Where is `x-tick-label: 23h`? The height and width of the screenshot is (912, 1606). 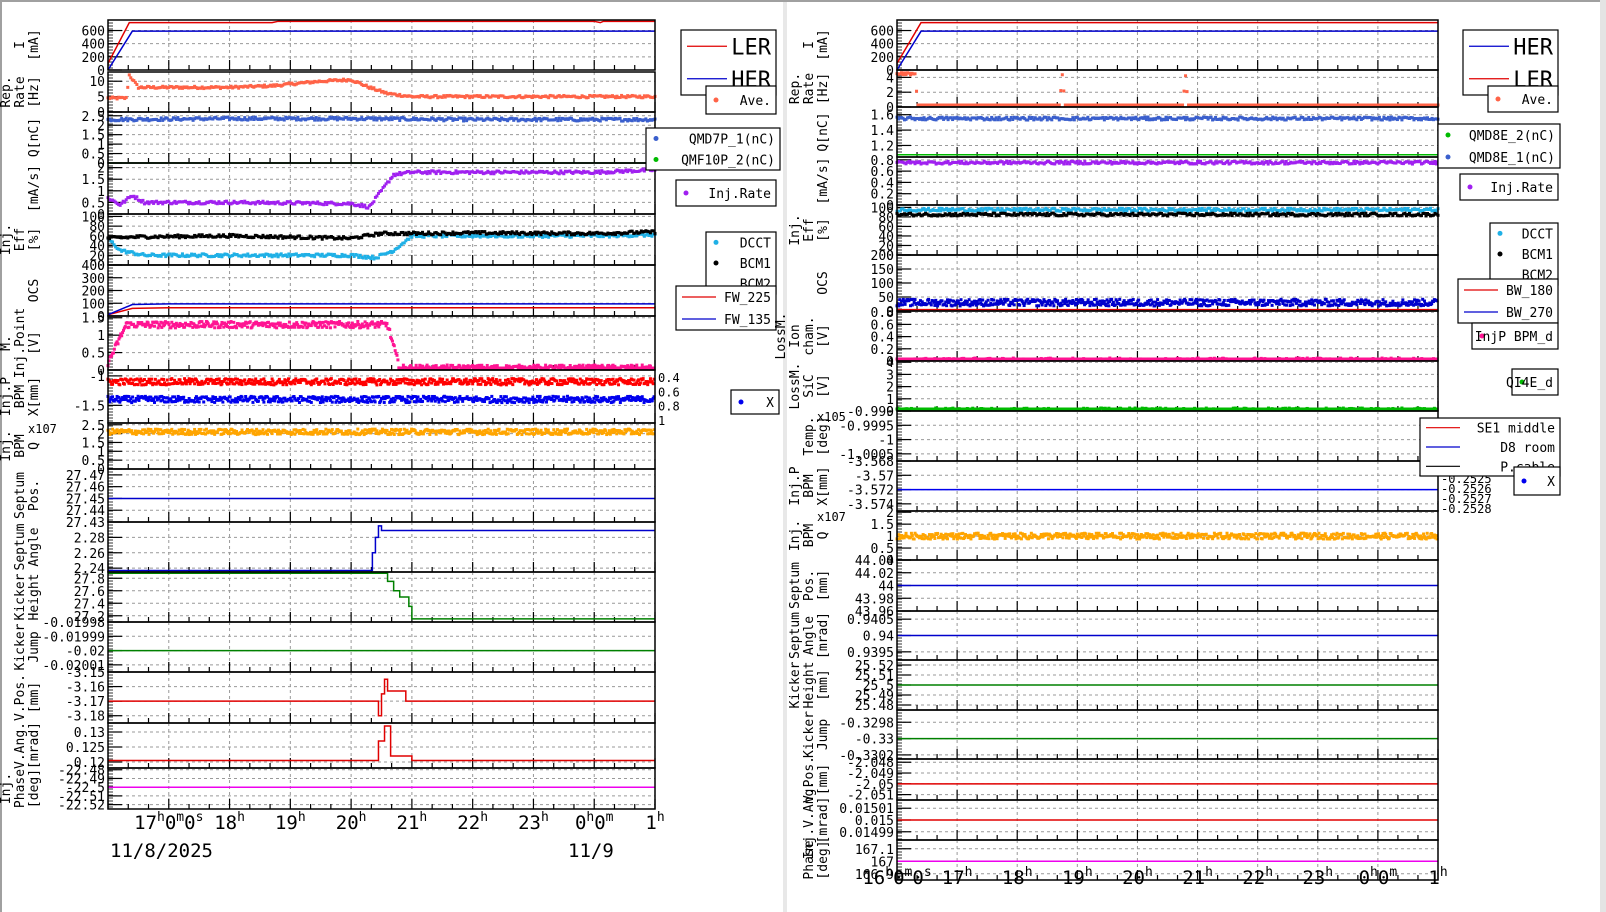 x-tick-label: 23h is located at coordinates (533, 822).